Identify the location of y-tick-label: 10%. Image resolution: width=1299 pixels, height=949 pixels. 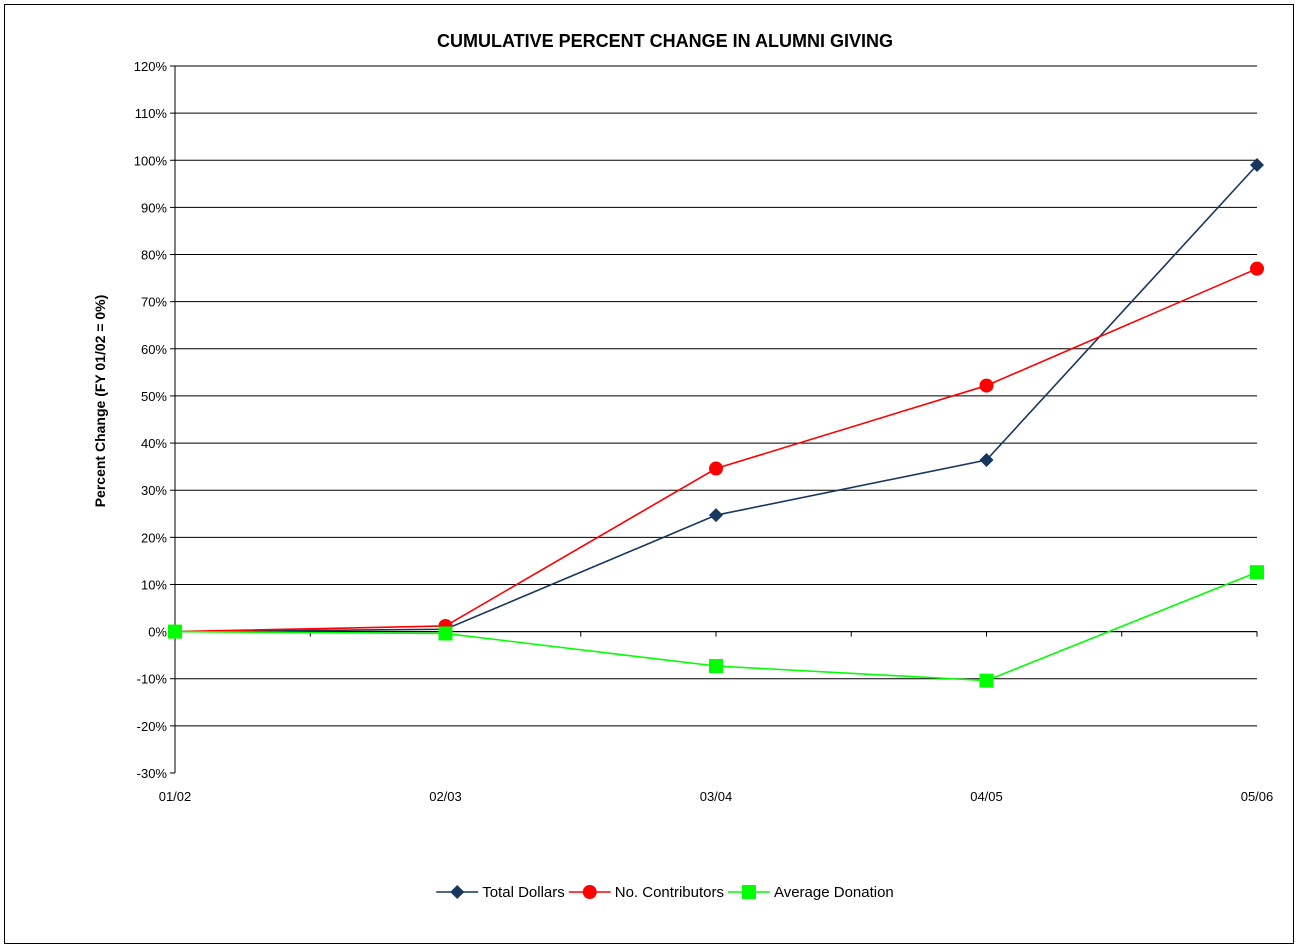
(154, 584).